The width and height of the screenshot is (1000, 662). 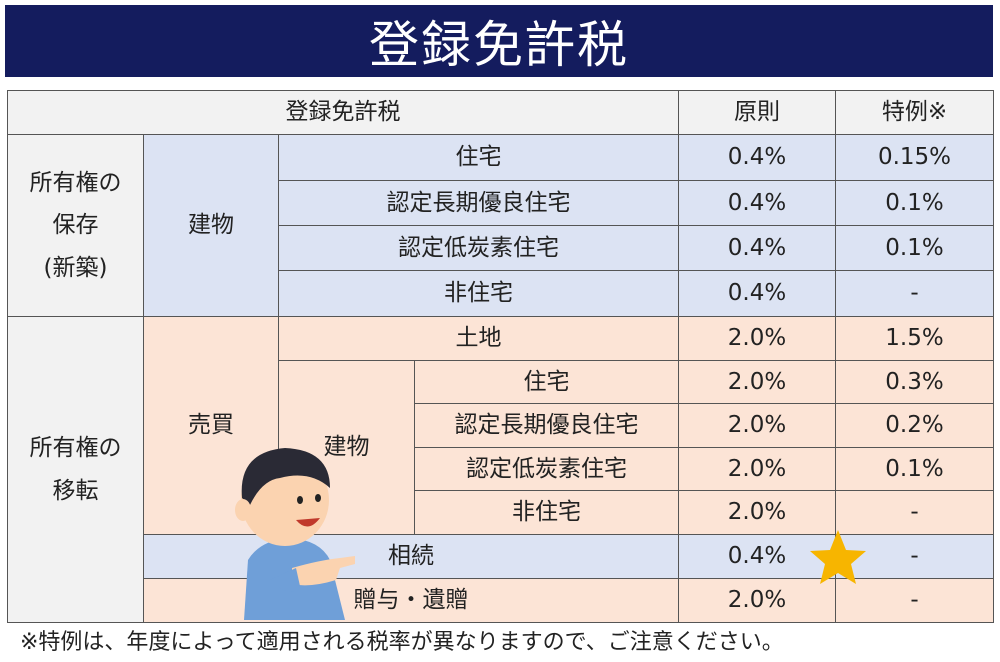 I want to click on header-cell-text: 特例※, so click(x=914, y=112).